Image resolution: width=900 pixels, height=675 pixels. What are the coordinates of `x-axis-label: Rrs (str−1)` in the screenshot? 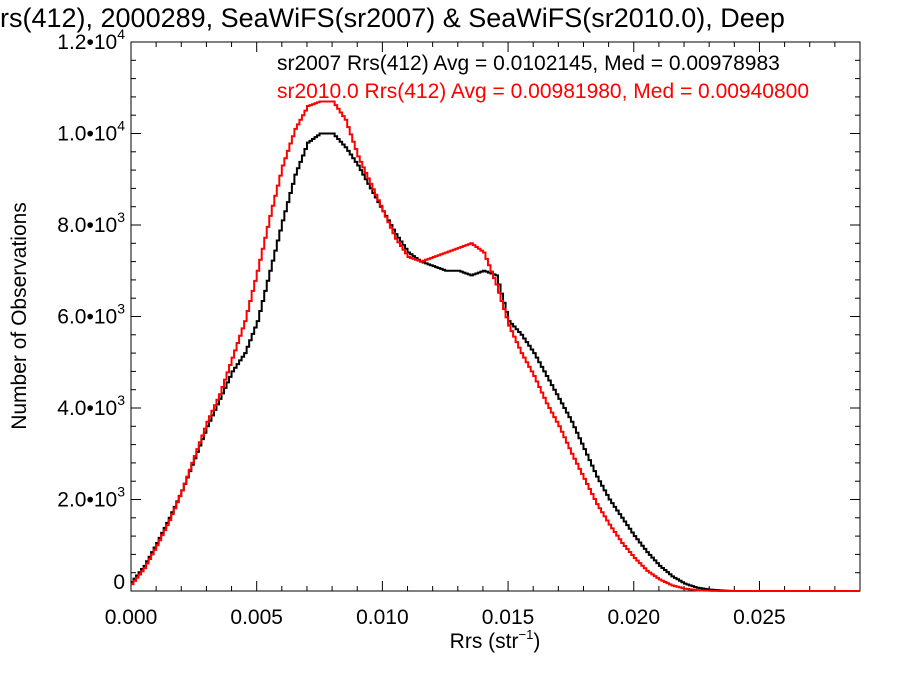 It's located at (495, 640).